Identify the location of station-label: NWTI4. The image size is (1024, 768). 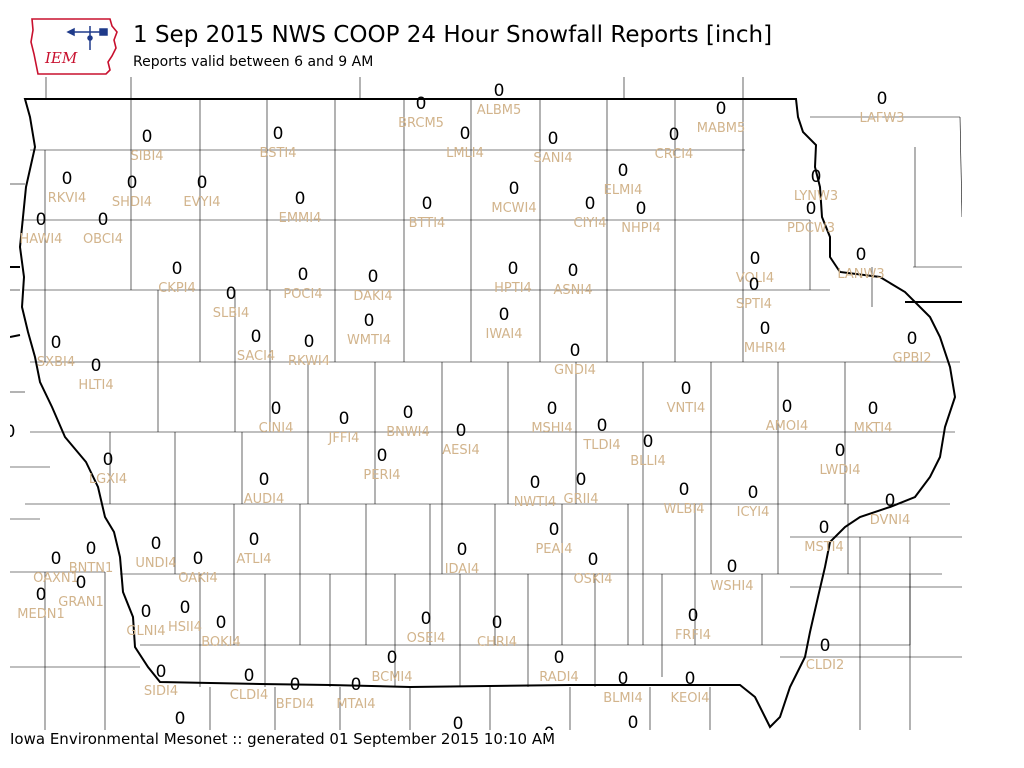
(535, 502).